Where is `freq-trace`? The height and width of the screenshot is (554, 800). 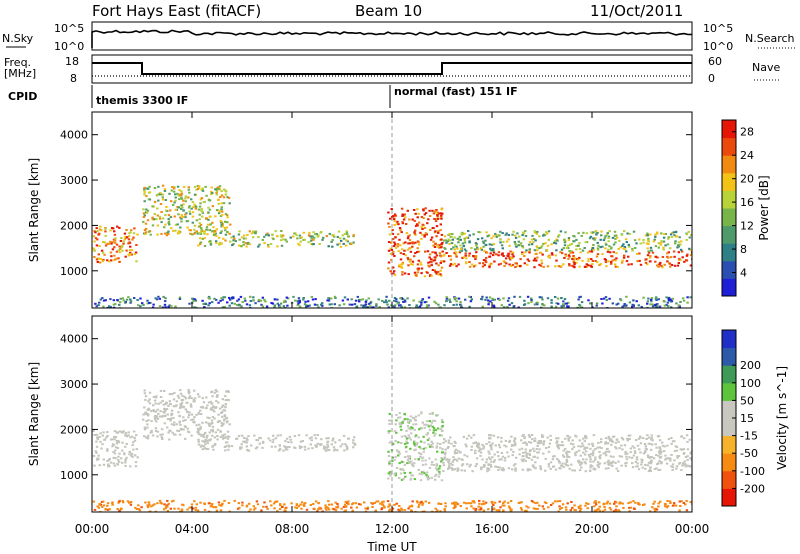 freq-trace is located at coordinates (392, 68).